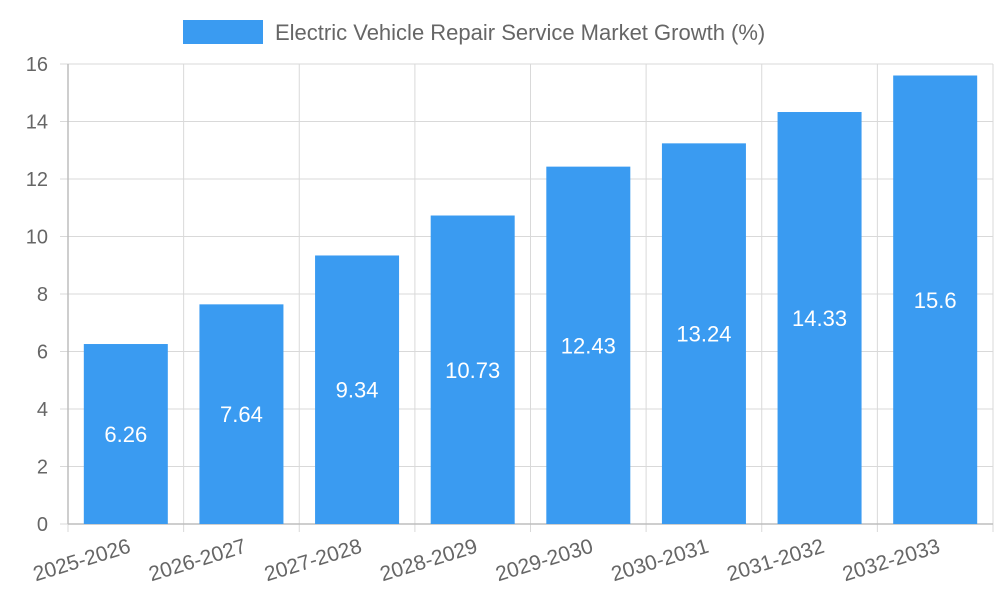 This screenshot has width=1000, height=605. What do you see at coordinates (42, 525) in the screenshot?
I see `y-tick-label: 0` at bounding box center [42, 525].